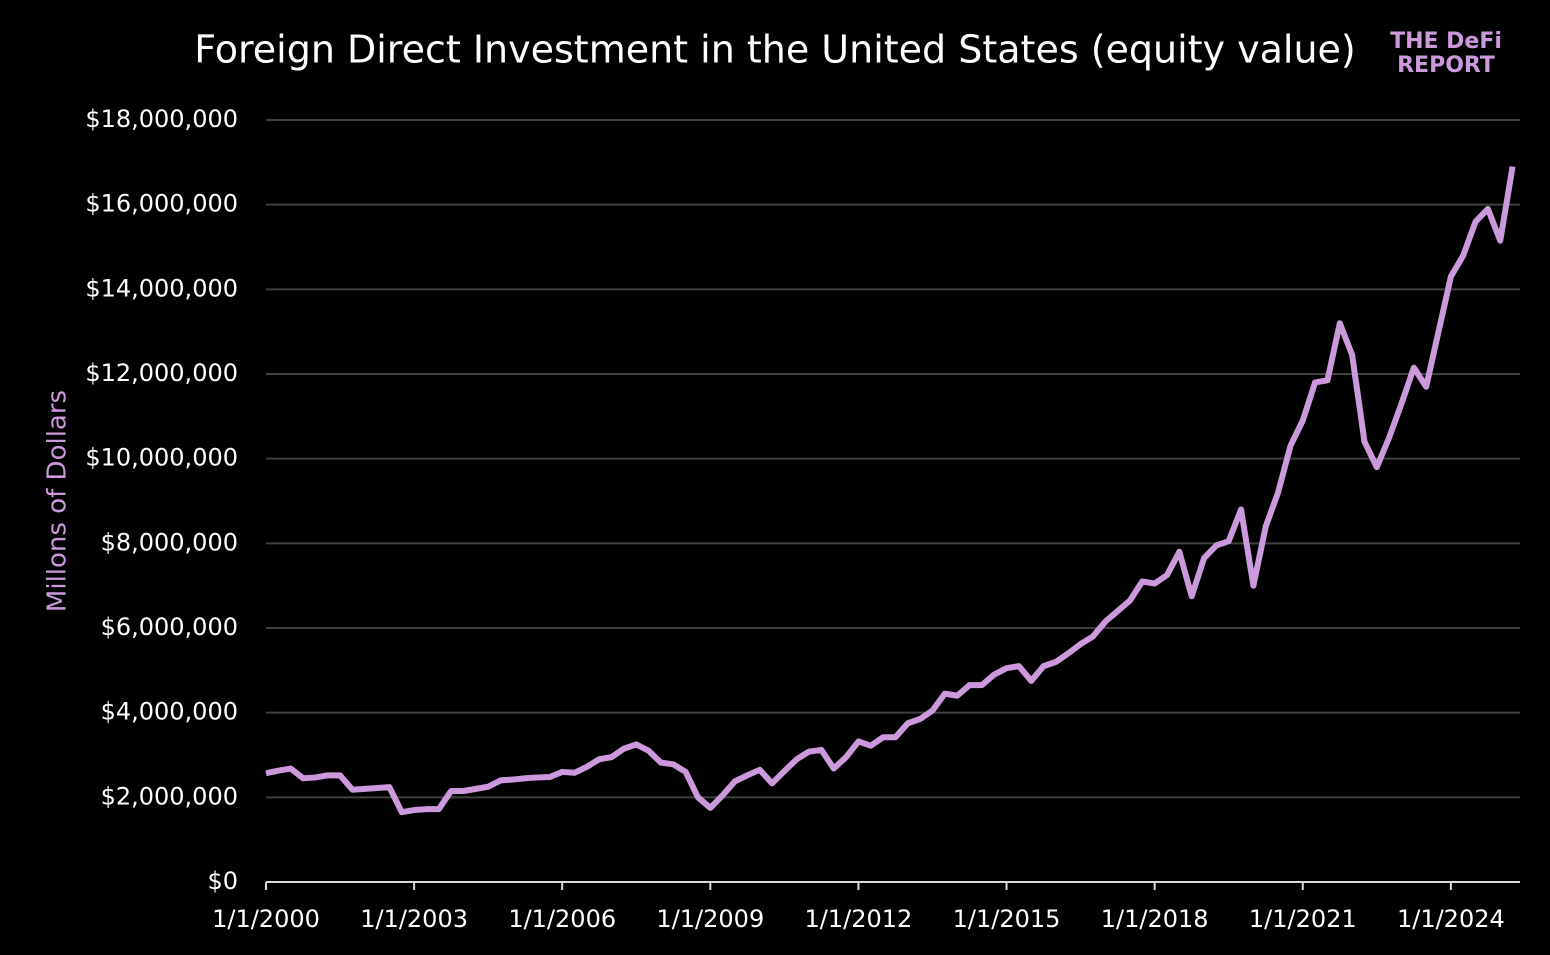 This screenshot has height=955, width=1550. I want to click on x-tick-label: 1/1/2006, so click(562, 919).